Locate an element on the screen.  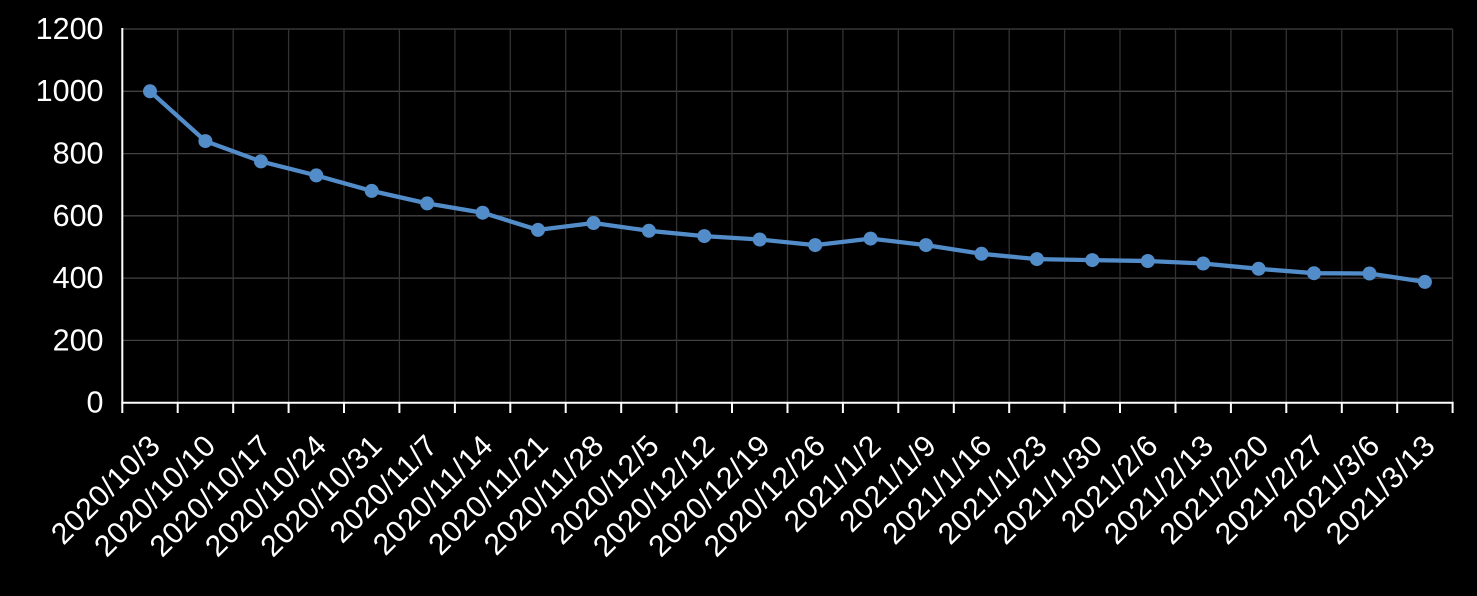
svg-text: 1000 is located at coordinates (70, 91).